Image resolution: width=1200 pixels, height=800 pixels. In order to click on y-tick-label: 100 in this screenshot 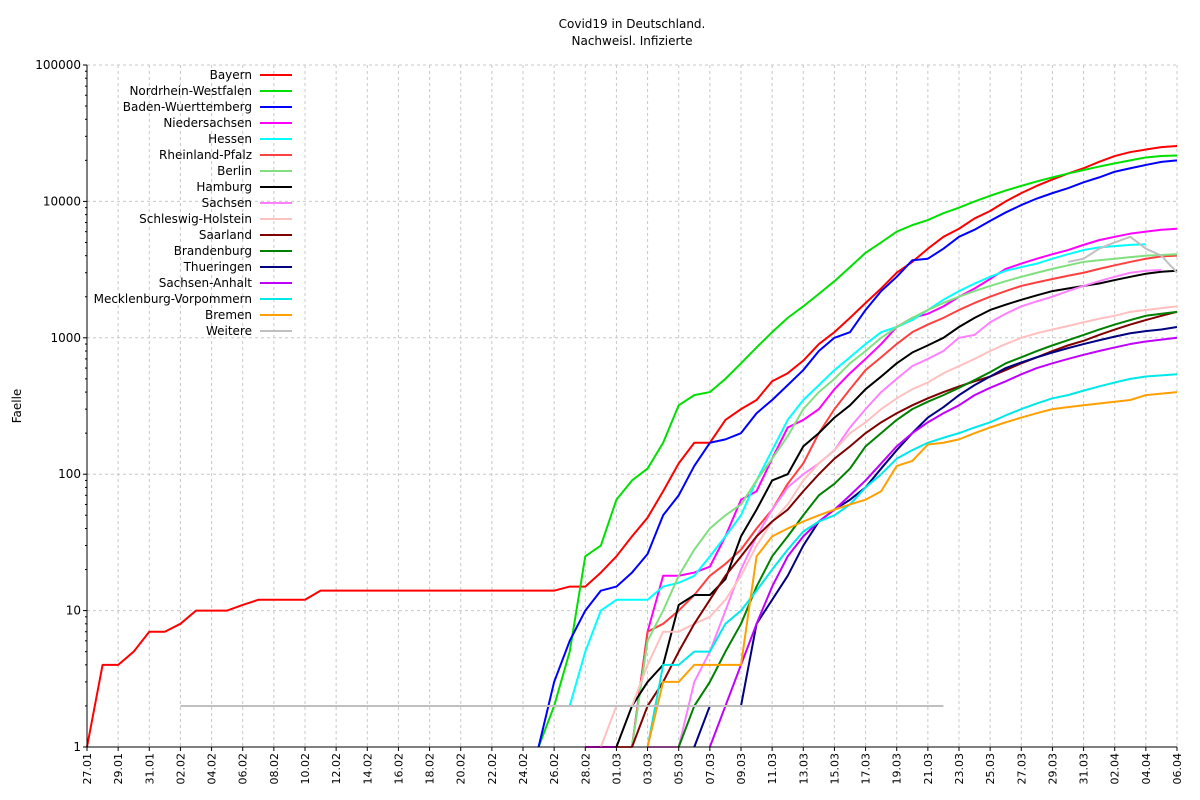, I will do `click(69, 474)`.